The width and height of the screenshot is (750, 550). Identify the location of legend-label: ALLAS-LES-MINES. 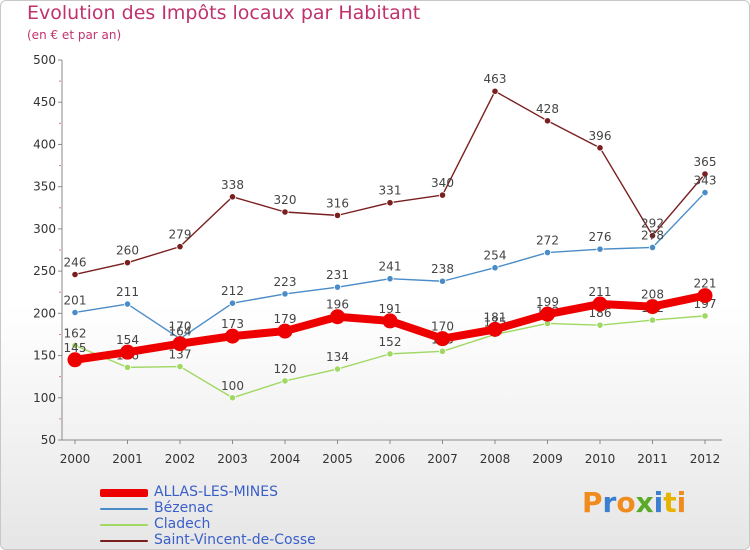
(216, 492).